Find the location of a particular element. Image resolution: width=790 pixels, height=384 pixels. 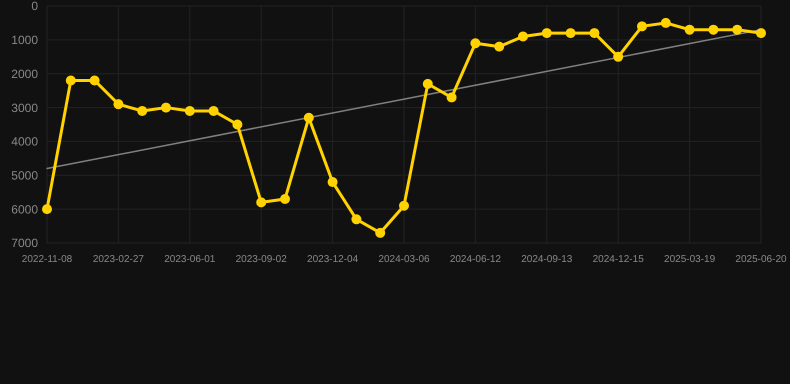

x-tick-label: 2023-06-01 is located at coordinates (190, 259).